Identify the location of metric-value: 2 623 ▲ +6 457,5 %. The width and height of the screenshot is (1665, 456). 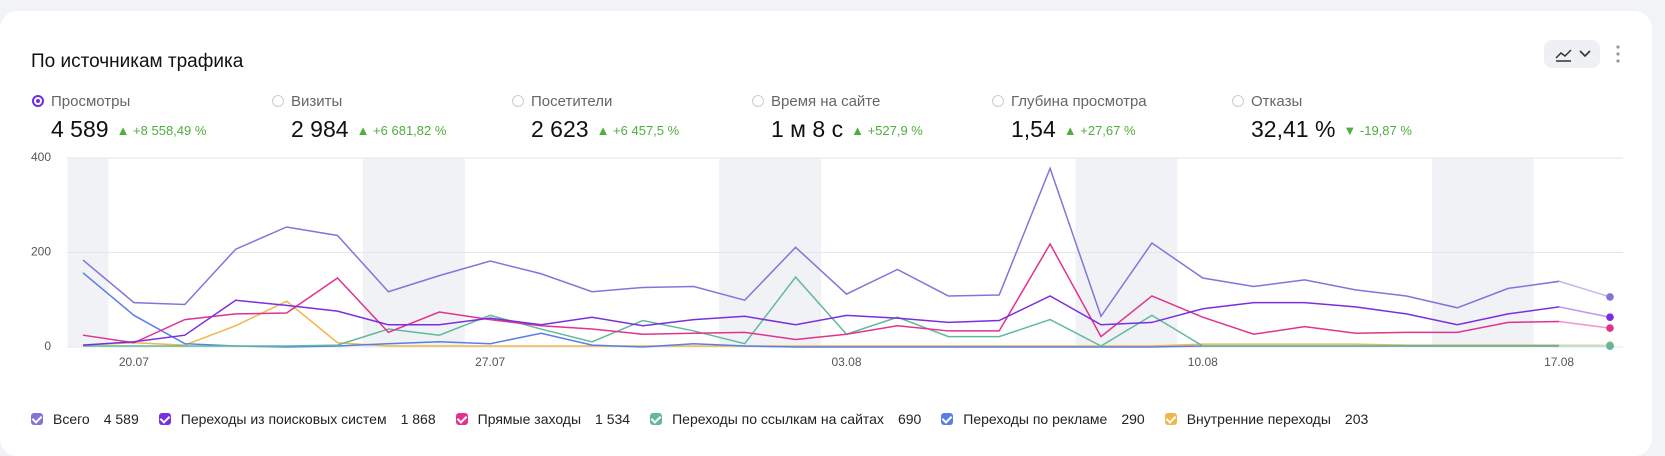
(605, 129).